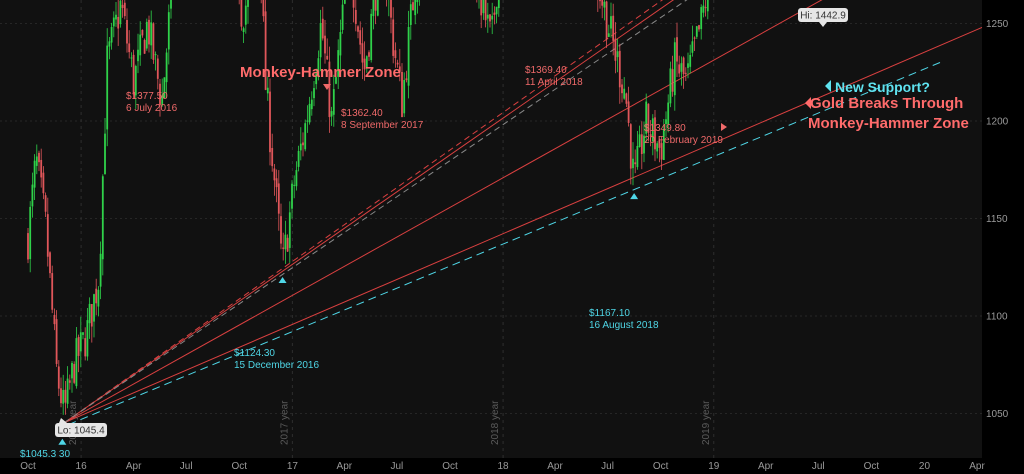 Image resolution: width=1024 pixels, height=474 pixels. Describe the element at coordinates (28, 466) in the screenshot. I see `x-tick-label: Oct` at that location.